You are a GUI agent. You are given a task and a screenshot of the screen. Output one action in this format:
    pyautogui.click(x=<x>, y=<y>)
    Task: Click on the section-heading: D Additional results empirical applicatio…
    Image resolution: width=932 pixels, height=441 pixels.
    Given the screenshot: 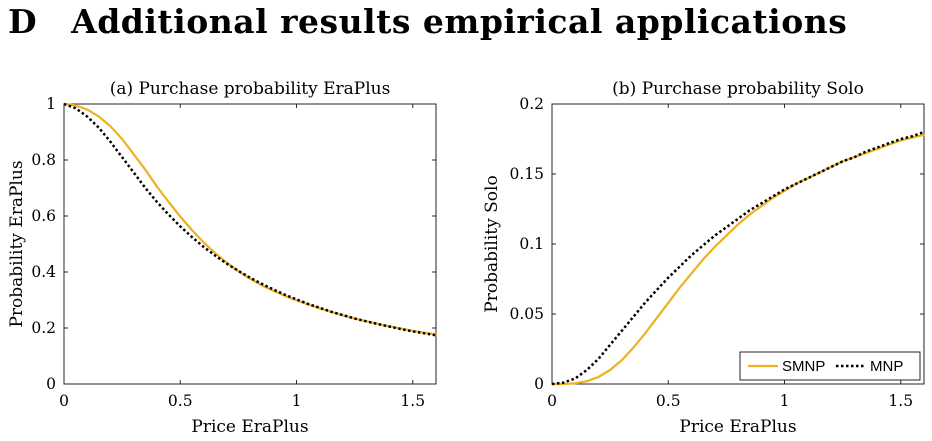 What is the action you would take?
    pyautogui.click(x=427, y=21)
    